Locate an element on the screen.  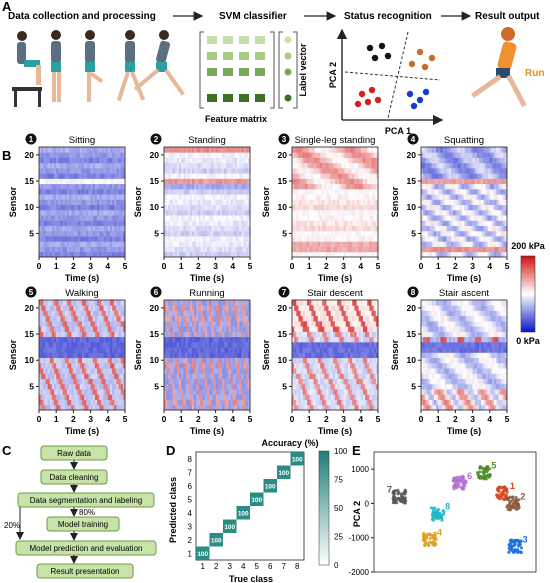
panel-number: 3 is located at coordinates (284, 139).